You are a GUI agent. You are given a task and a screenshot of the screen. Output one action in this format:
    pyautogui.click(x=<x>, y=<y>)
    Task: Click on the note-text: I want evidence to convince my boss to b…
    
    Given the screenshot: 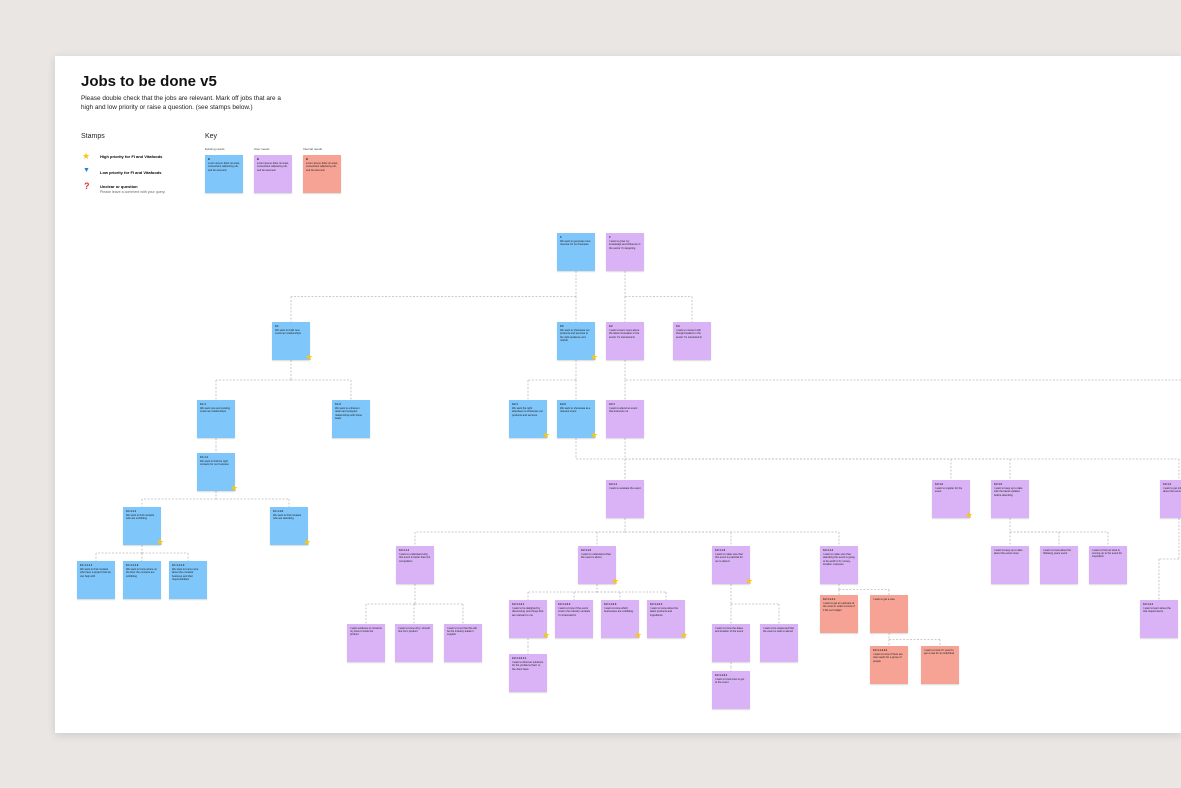 What is the action you would take?
    pyautogui.click(x=366, y=632)
    